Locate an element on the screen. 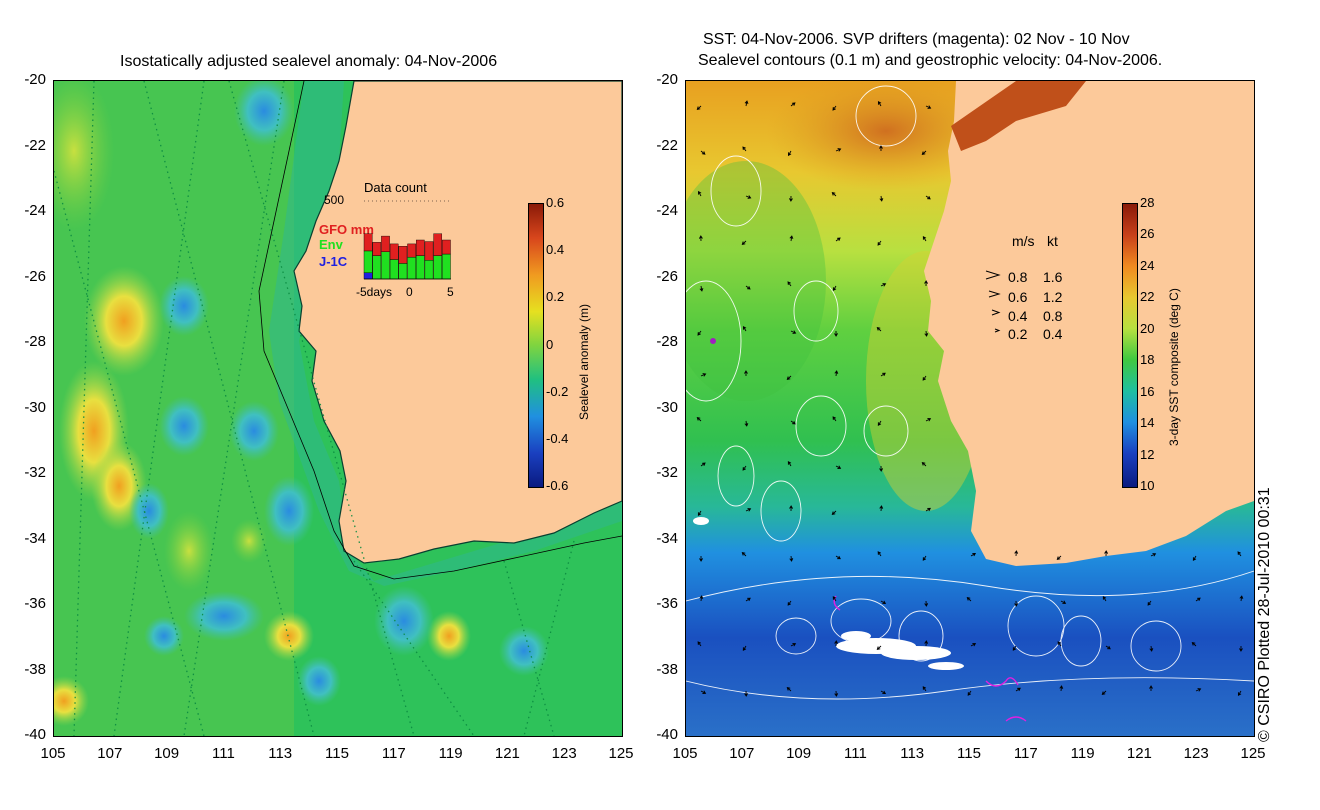 This screenshot has width=1320, height=810. right_panel-ytick: -22 is located at coordinates (667, 145).